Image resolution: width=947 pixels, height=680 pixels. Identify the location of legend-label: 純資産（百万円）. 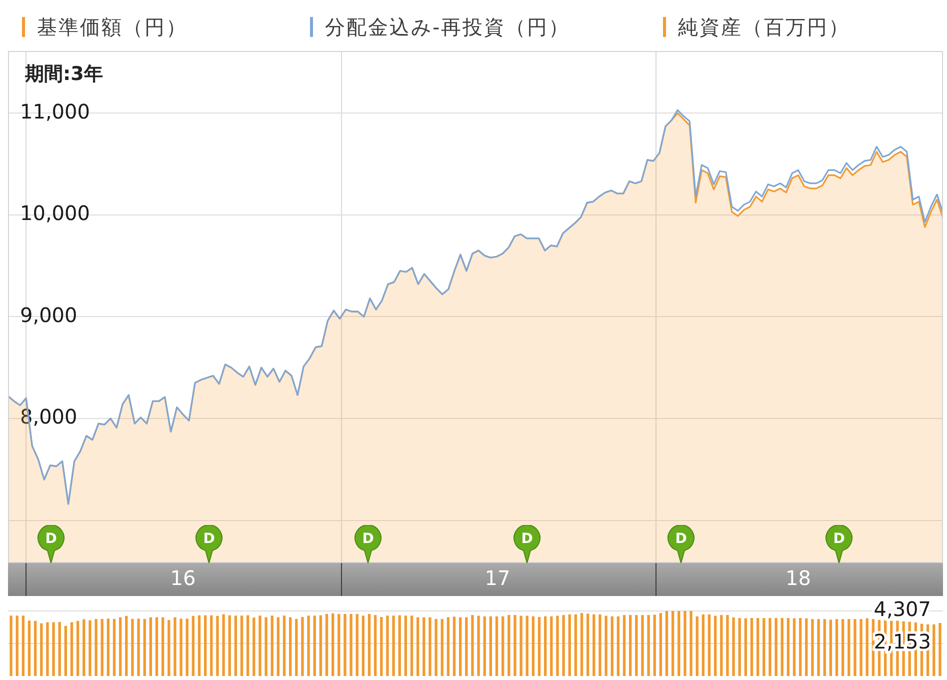
(764, 27).